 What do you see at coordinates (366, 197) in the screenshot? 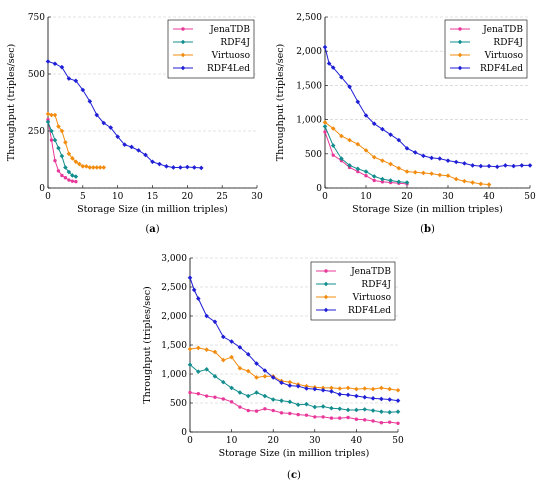
I see `x-tick-label: 10` at bounding box center [366, 197].